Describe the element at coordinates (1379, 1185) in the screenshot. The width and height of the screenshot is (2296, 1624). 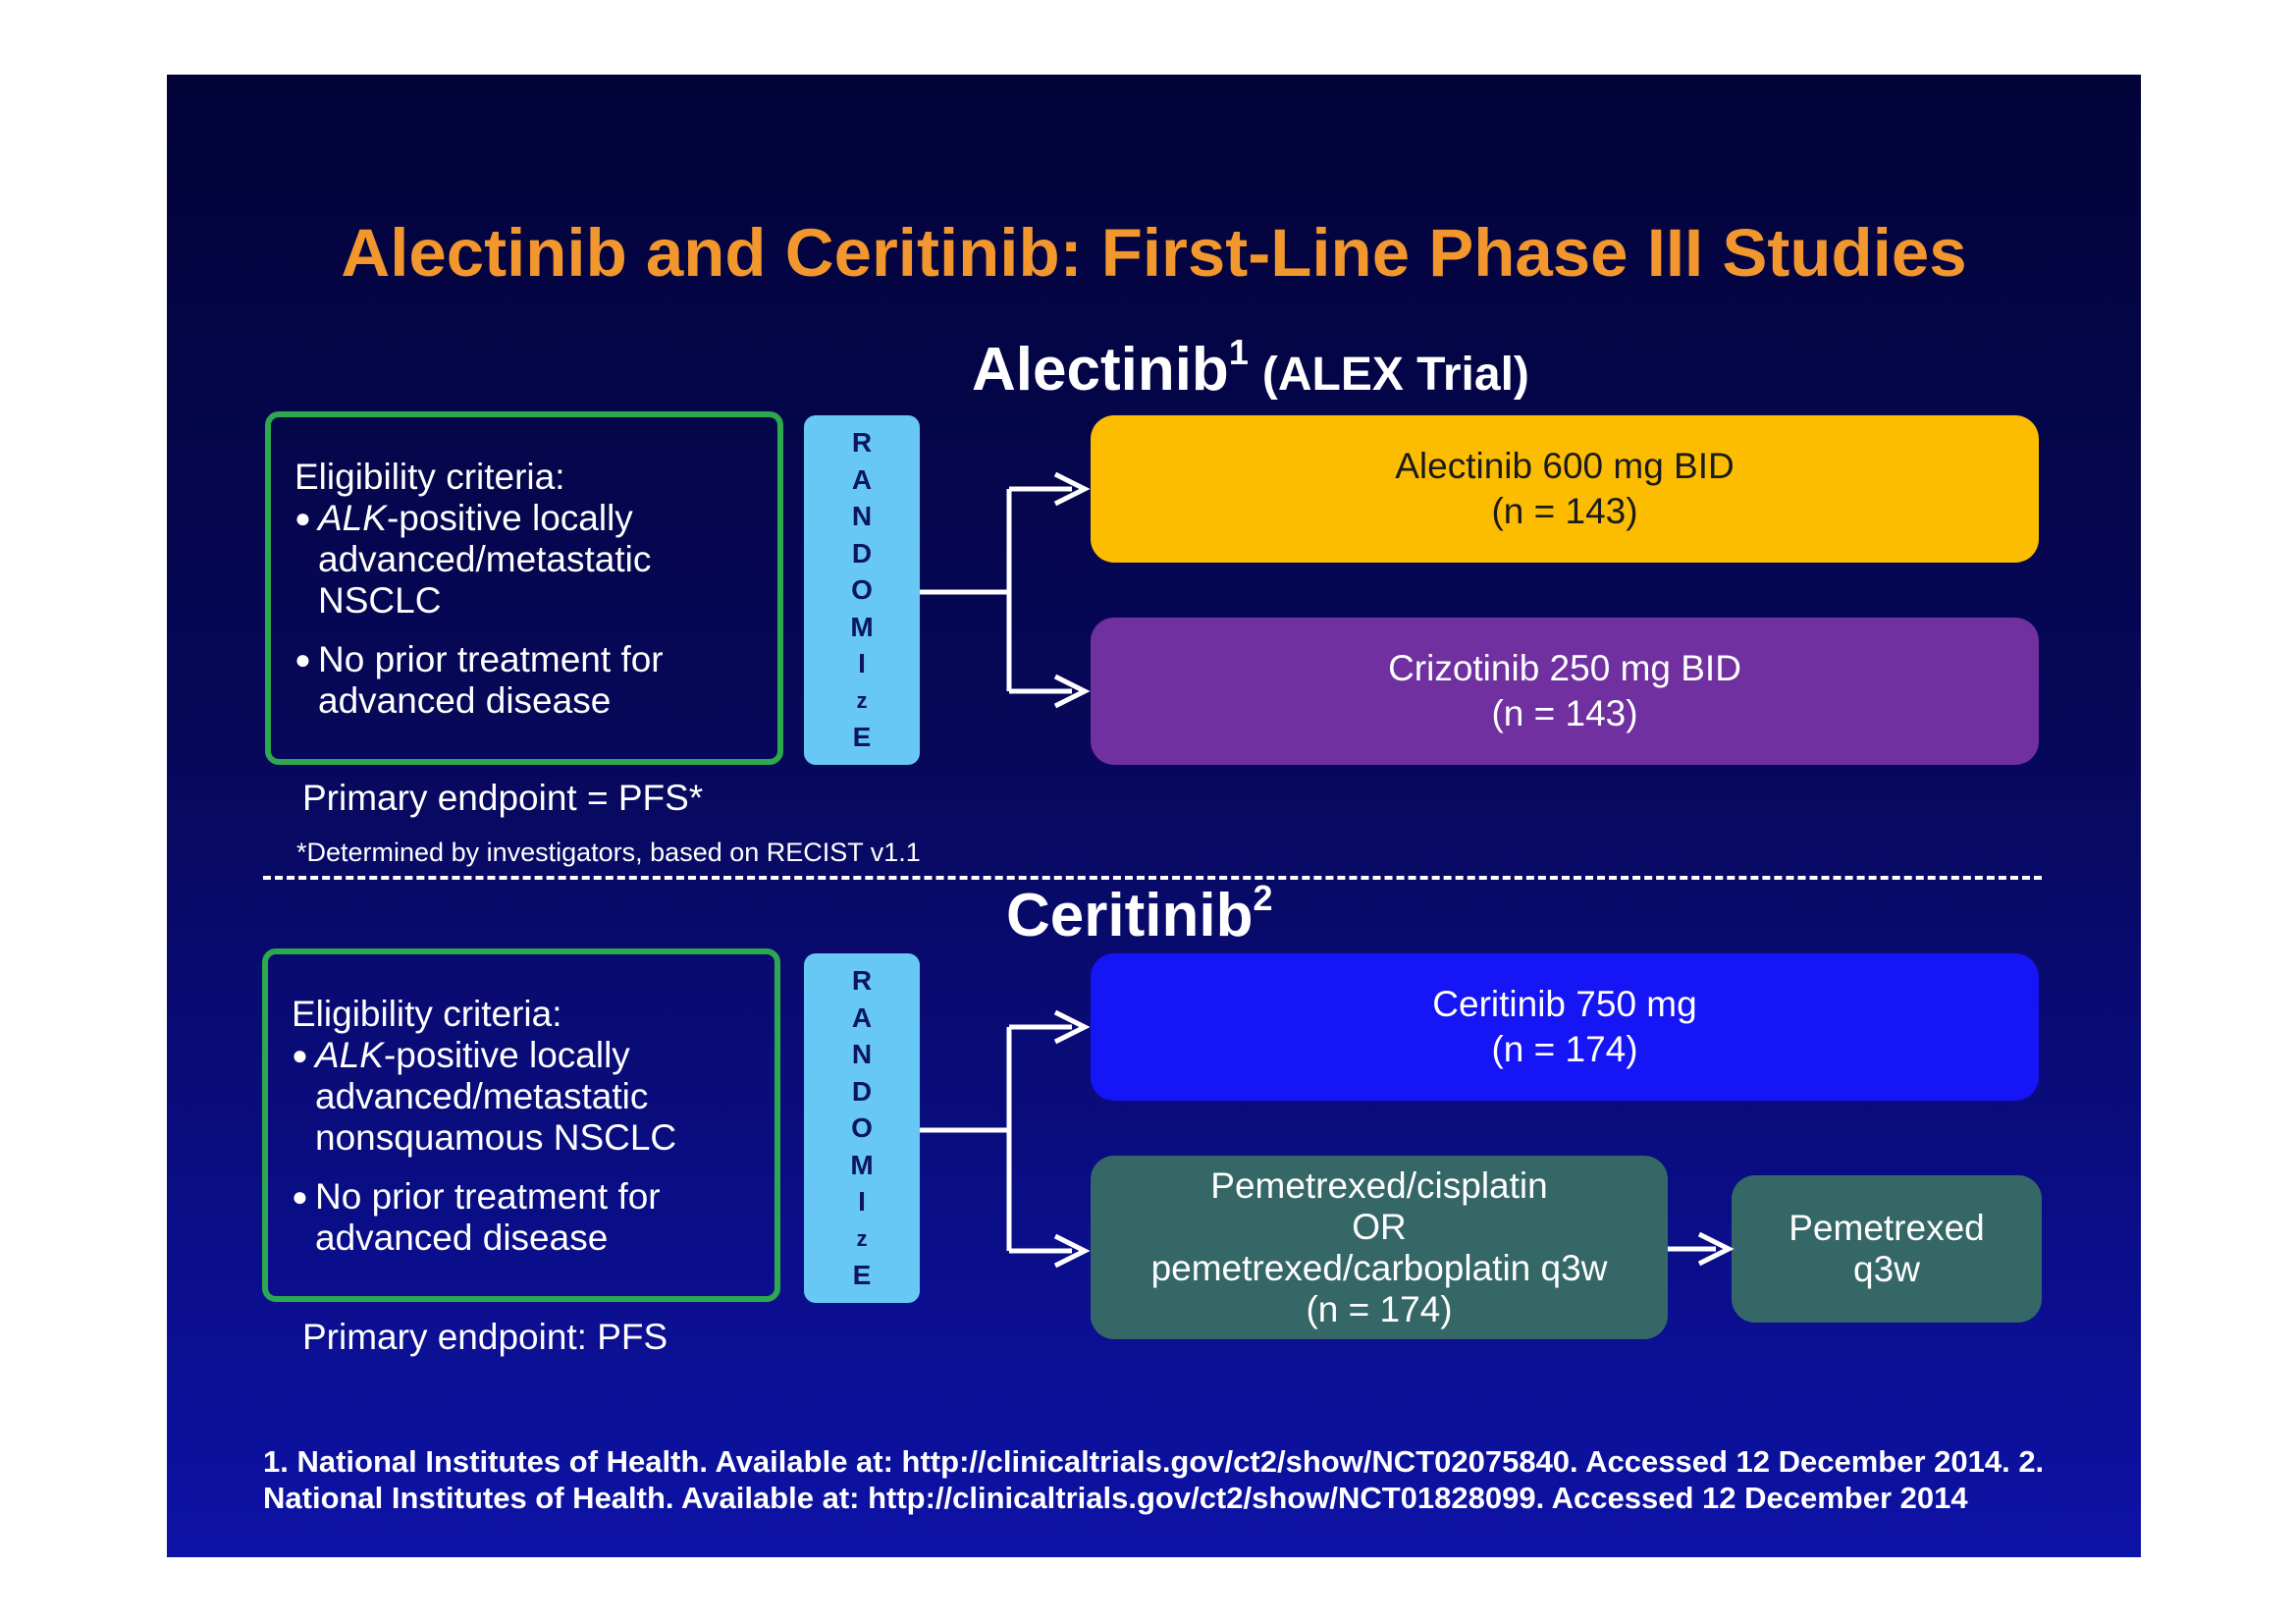
I see `chemo-arm-line1: Pemetrexed/cisplatin` at that location.